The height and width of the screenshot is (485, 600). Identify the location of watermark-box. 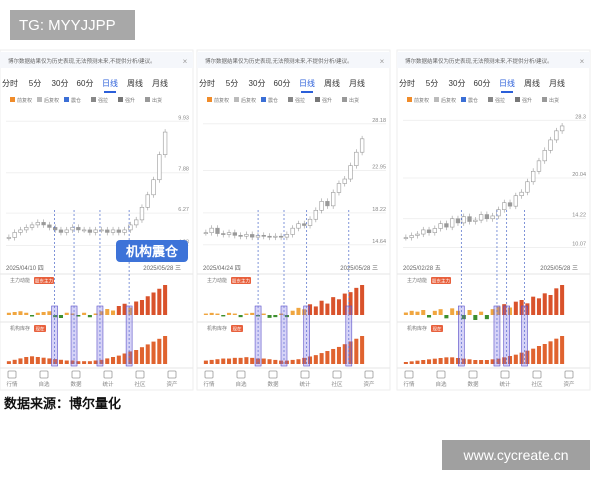
(72, 25).